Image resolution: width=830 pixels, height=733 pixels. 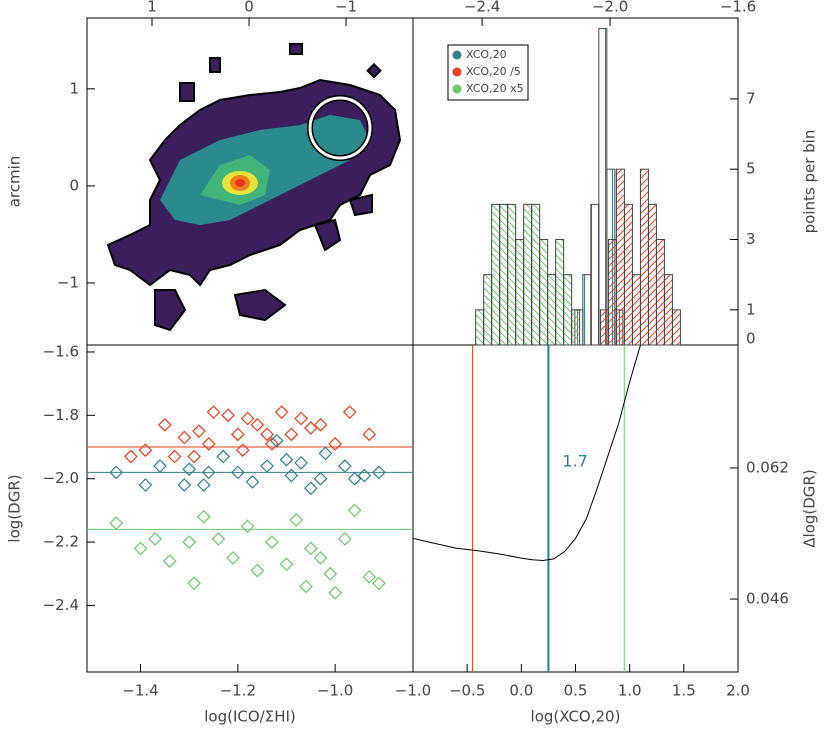 I want to click on x-tick-label: 0.5, so click(x=576, y=691).